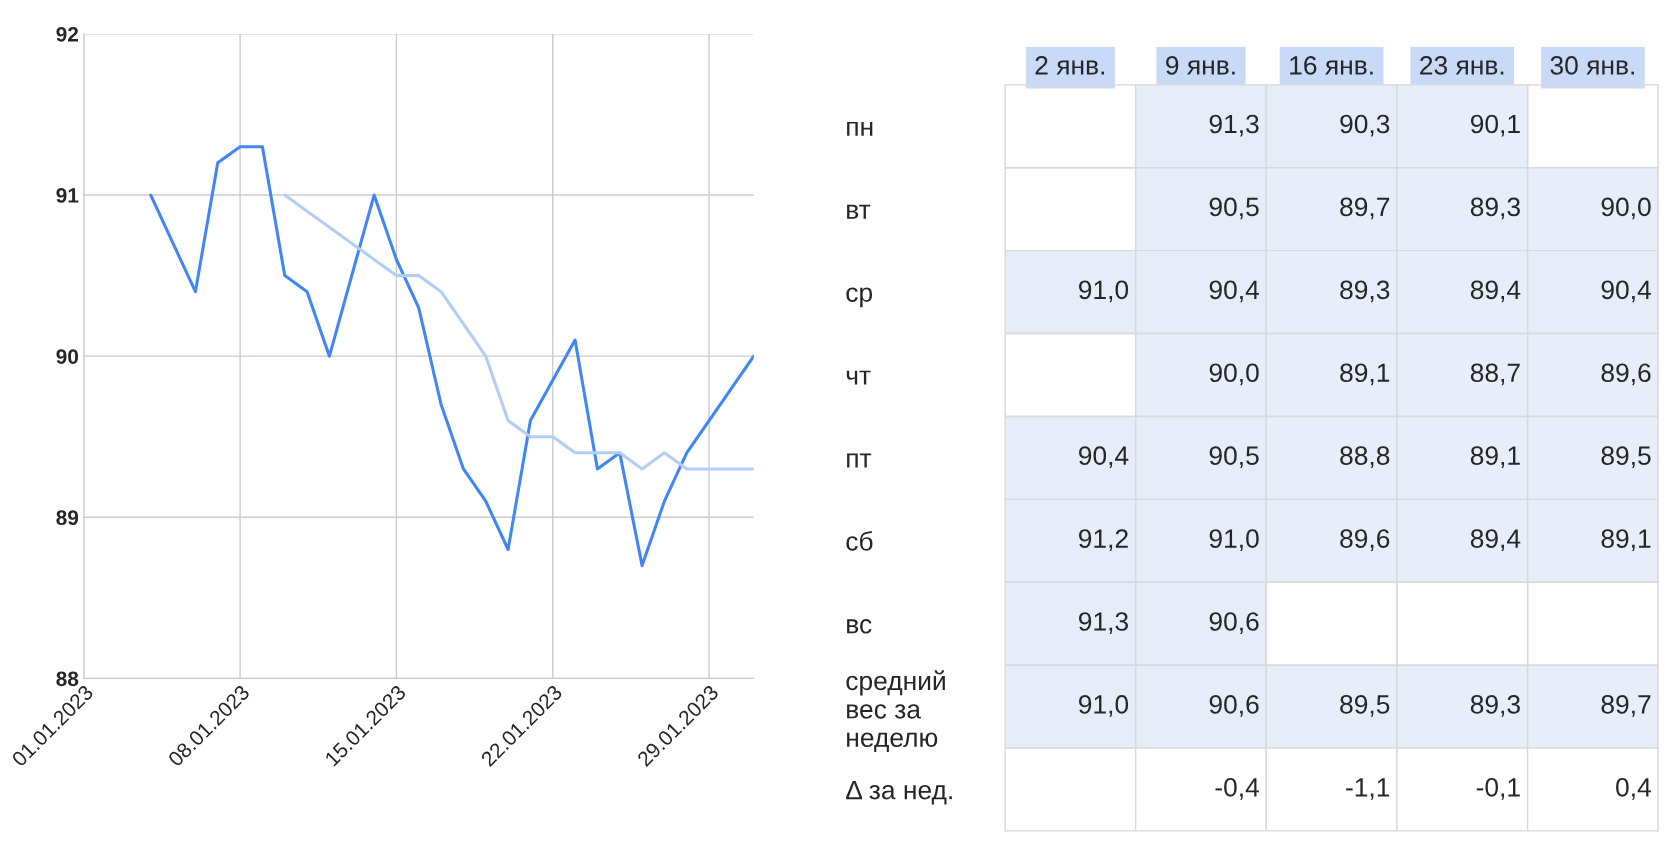  I want to click on x-tick-label: 9 янв., so click(1200, 65).